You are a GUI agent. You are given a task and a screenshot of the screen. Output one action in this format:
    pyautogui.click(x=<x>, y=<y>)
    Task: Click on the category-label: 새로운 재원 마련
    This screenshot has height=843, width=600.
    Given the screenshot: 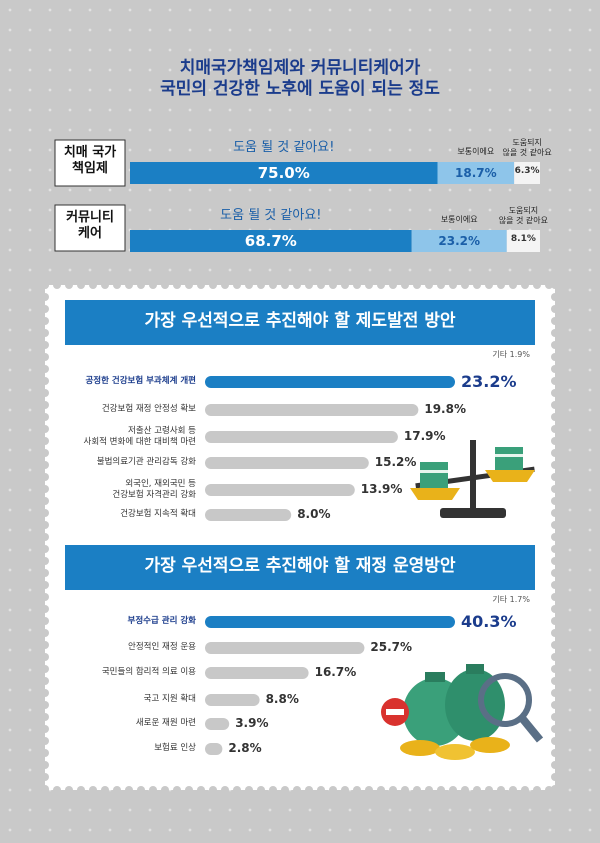 What is the action you would take?
    pyautogui.click(x=165, y=723)
    